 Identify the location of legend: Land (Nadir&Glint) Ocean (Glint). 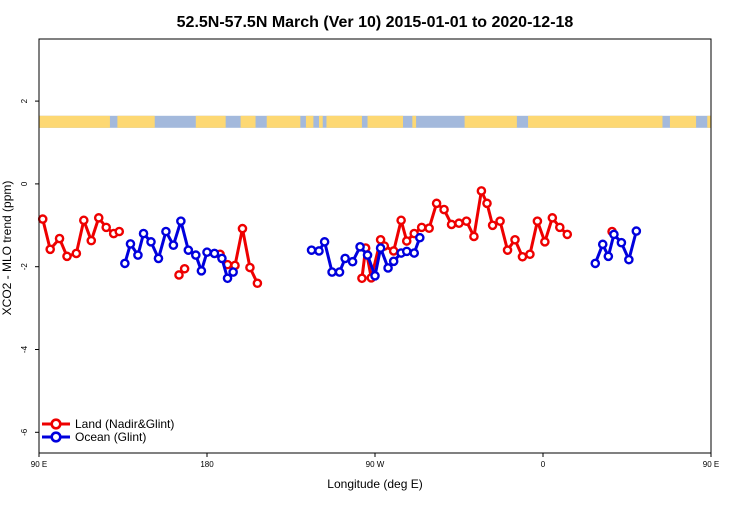
(108, 430).